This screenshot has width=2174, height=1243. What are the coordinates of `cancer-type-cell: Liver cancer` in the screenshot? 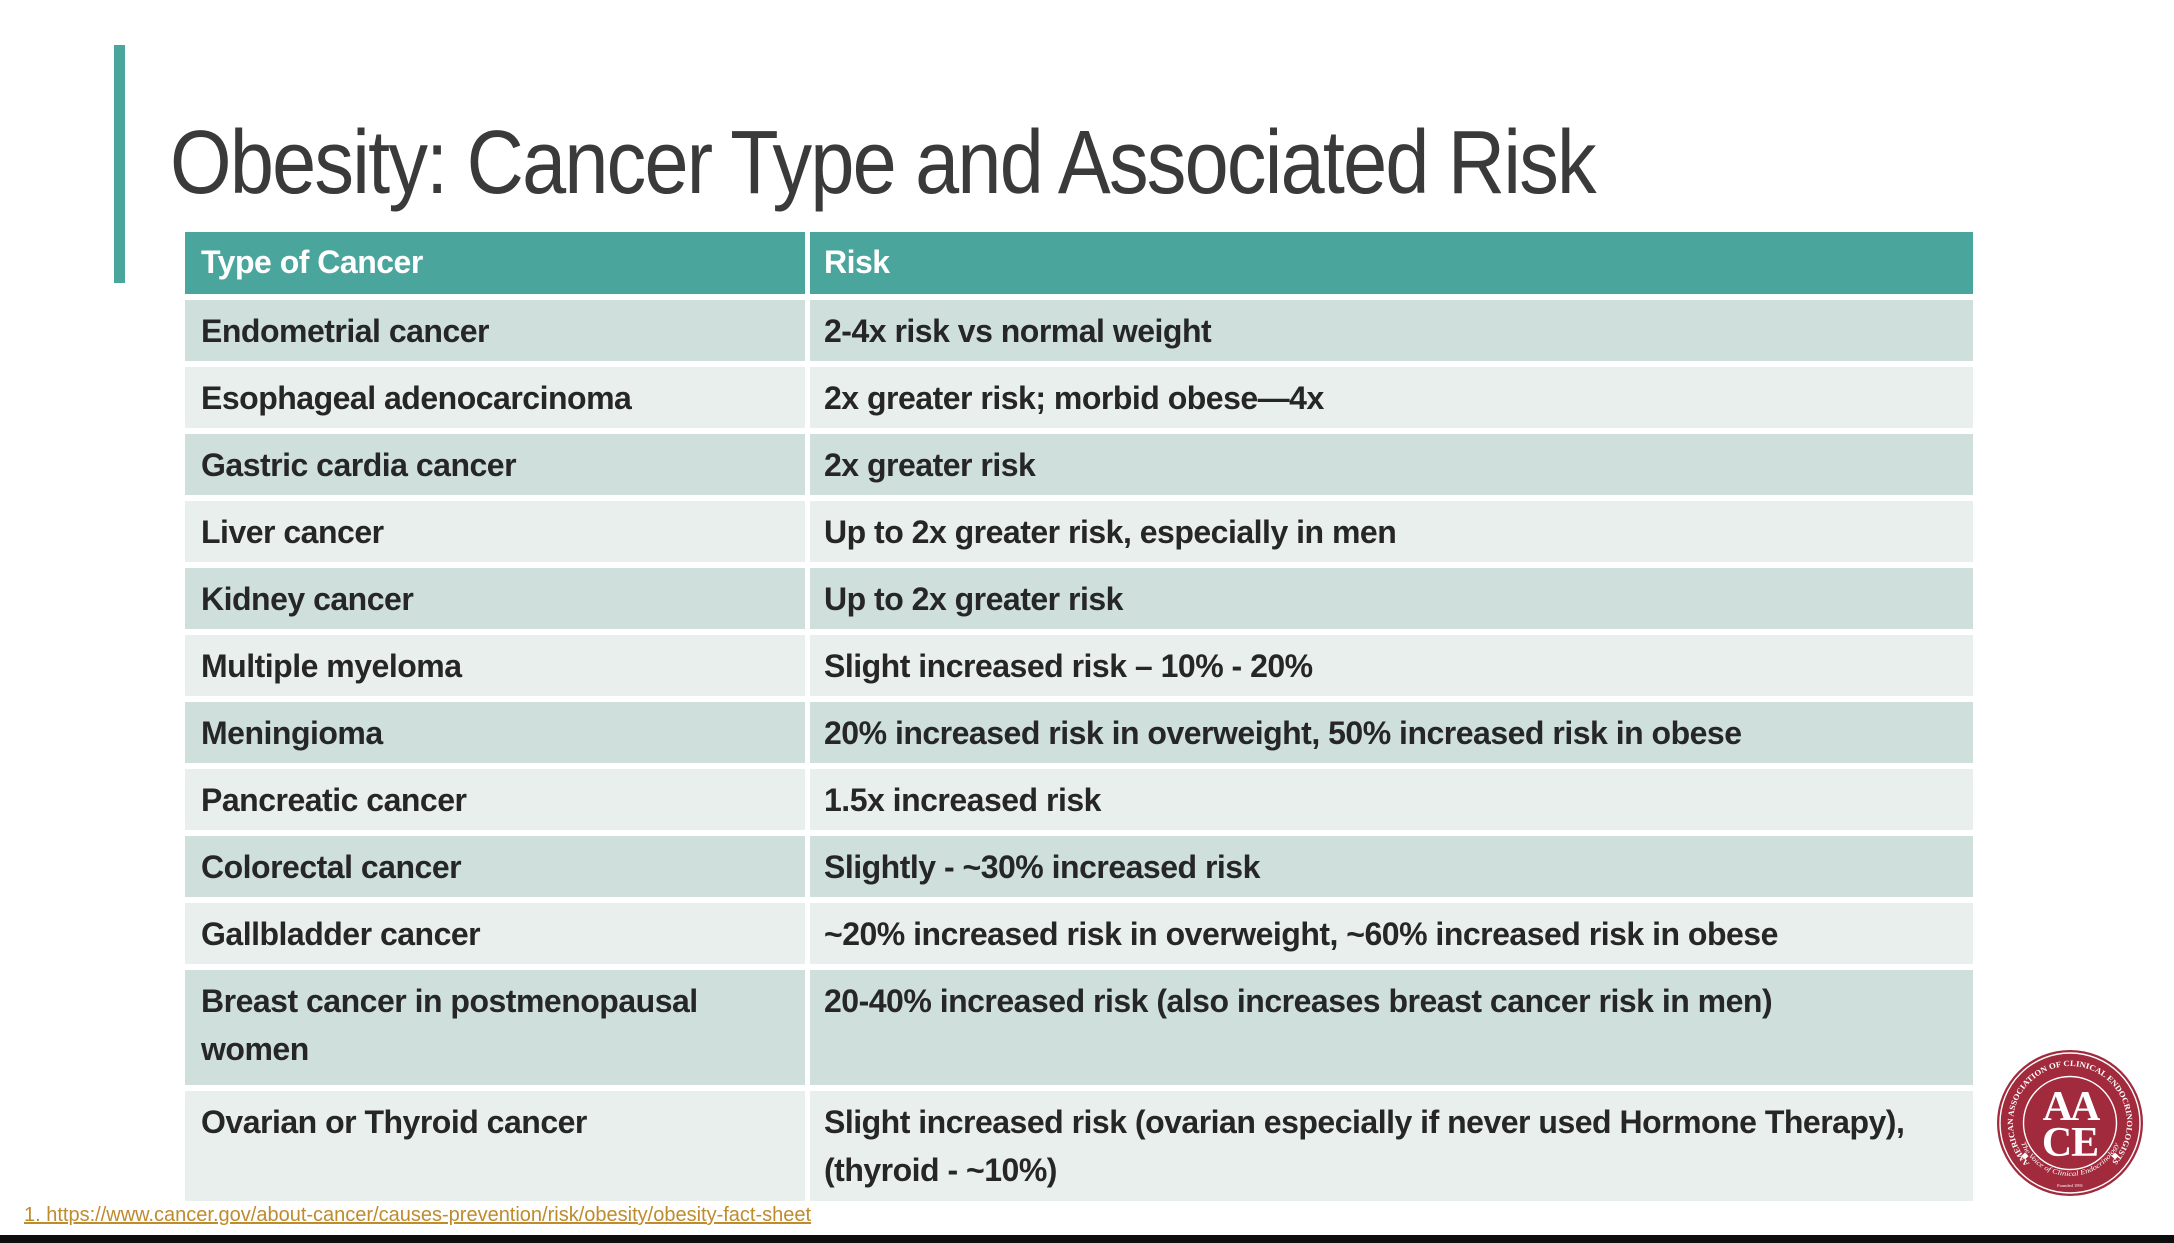 It's located at (495, 531).